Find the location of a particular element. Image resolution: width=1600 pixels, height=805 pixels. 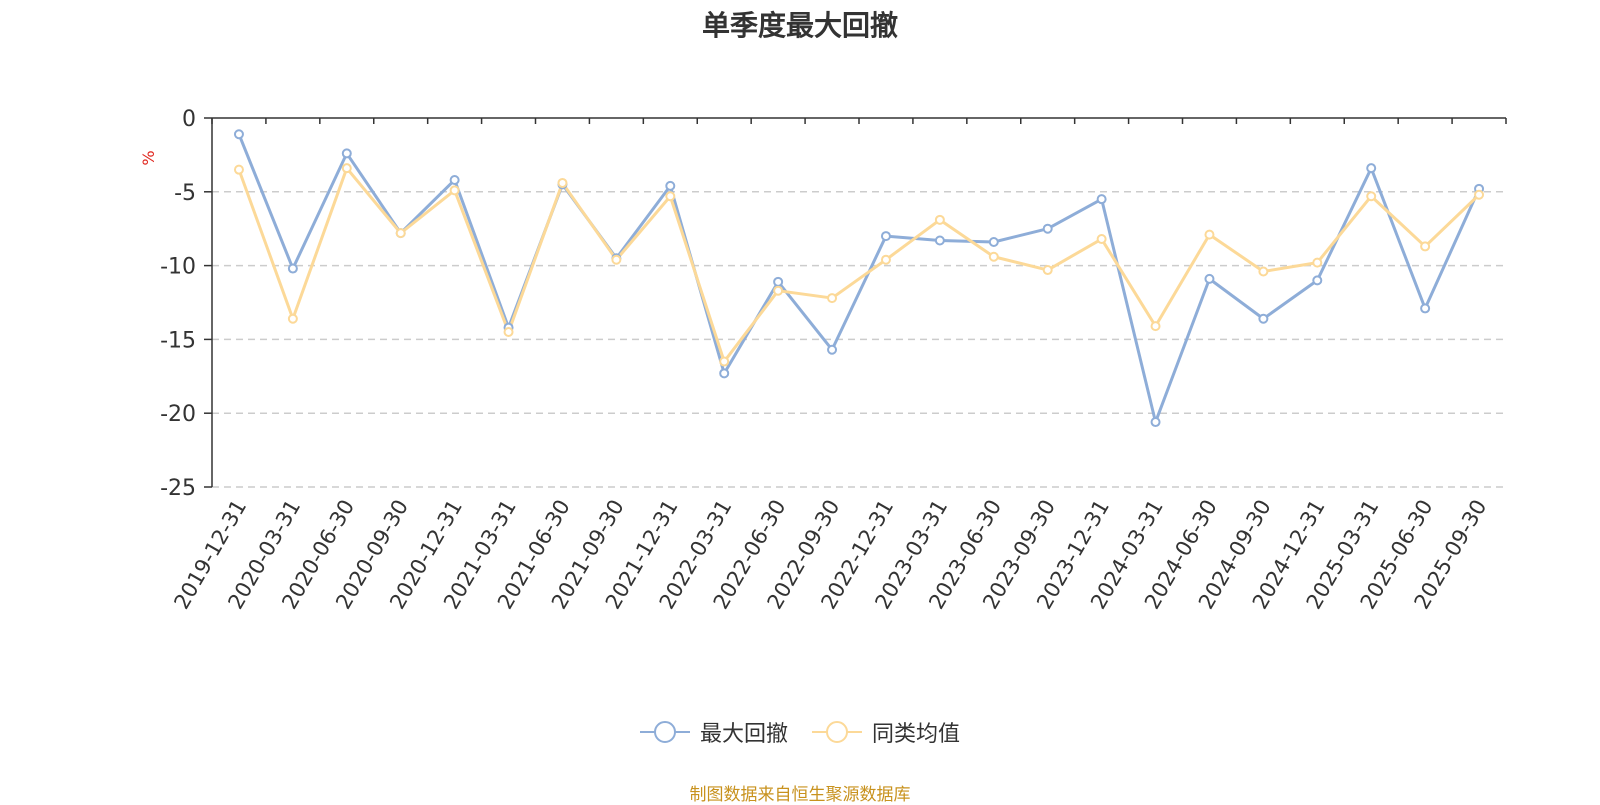

legend-item-max-drawdown: 最大回撤 is located at coordinates (713, 732).